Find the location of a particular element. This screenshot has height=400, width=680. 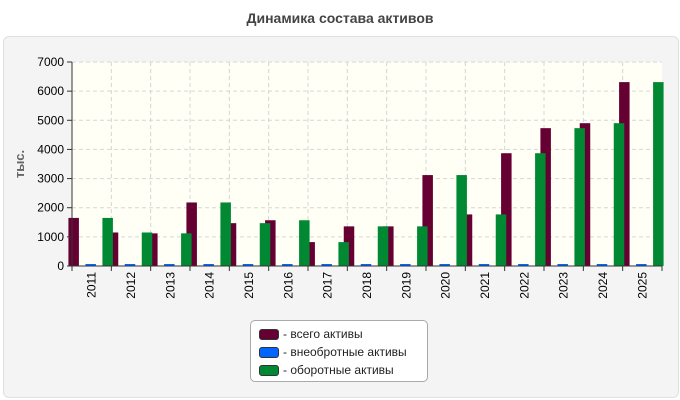

bar-2-2021 is located at coordinates (501, 240).